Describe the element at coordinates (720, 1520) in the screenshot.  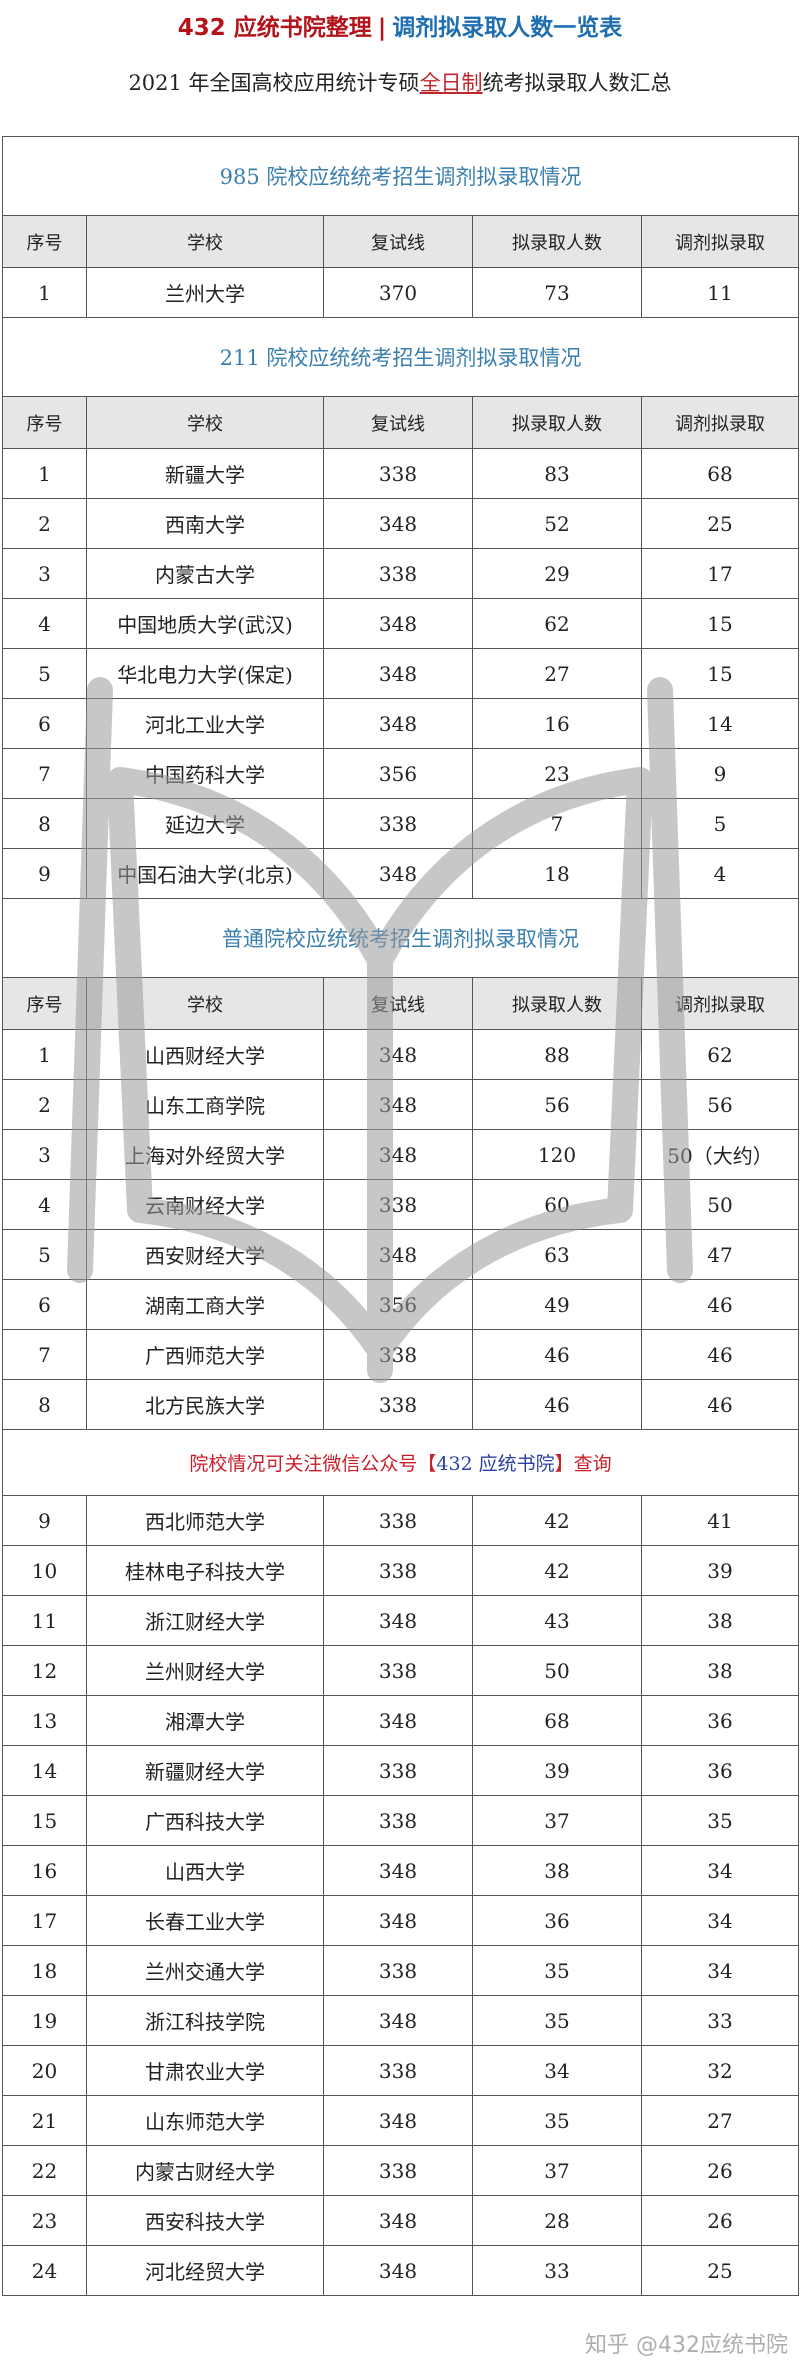
I see `cell-adjusted: 41` at that location.